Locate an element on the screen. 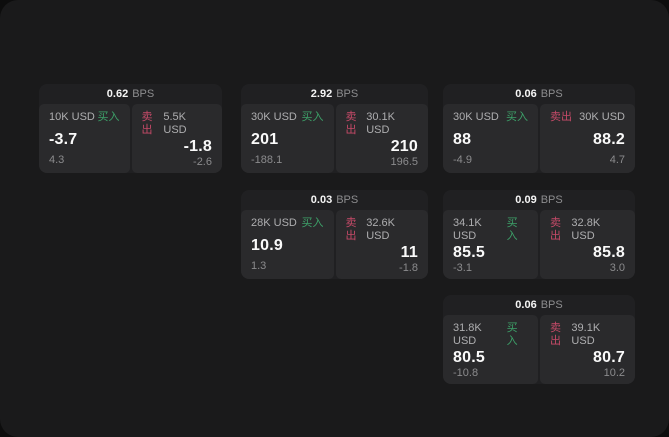 This screenshot has width=669, height=437. quote-panels: 28K USD 买入 10.9 1.3 卖出 32.6K USD 11 -1.8 is located at coordinates (334, 244).